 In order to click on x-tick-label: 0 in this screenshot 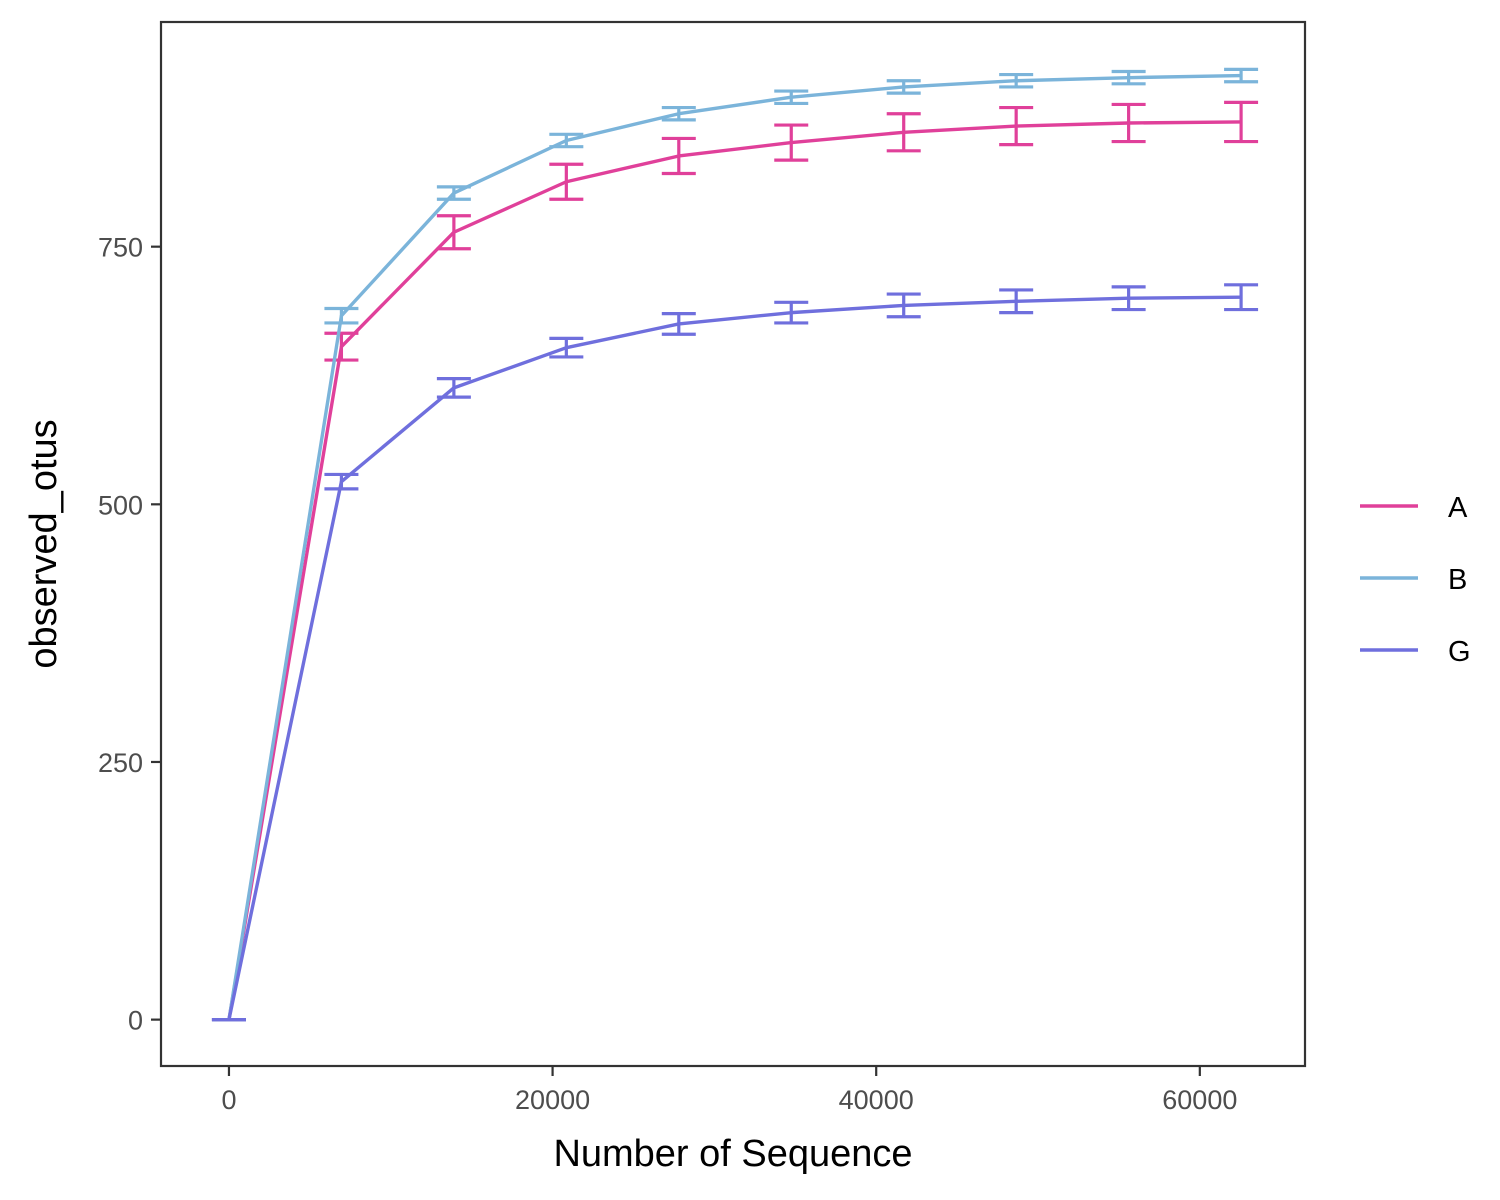, I will do `click(228, 1100)`.